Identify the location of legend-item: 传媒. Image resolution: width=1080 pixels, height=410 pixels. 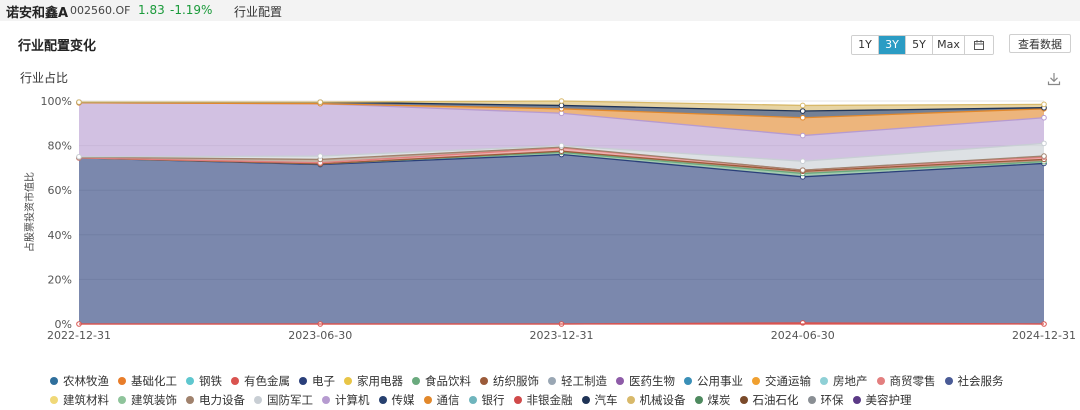
(396, 400).